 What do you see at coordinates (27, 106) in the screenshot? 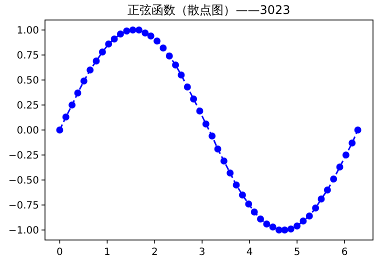
I see `y-tick-label: 0.25` at bounding box center [27, 106].